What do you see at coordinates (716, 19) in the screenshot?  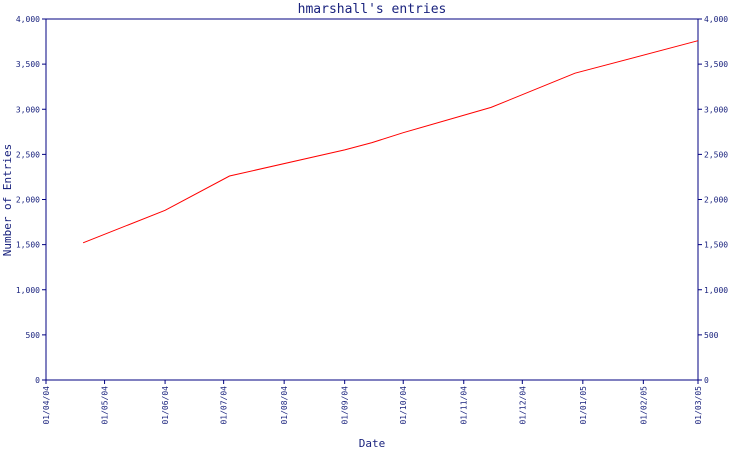 I see `y-tick-label-right: 4,000` at bounding box center [716, 19].